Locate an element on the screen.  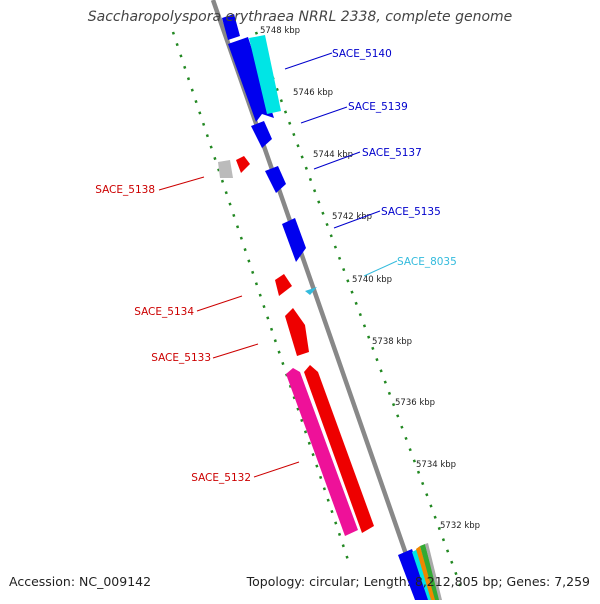
gene-label-sace-5133: SACE_5133 is located at coordinates (181, 358).